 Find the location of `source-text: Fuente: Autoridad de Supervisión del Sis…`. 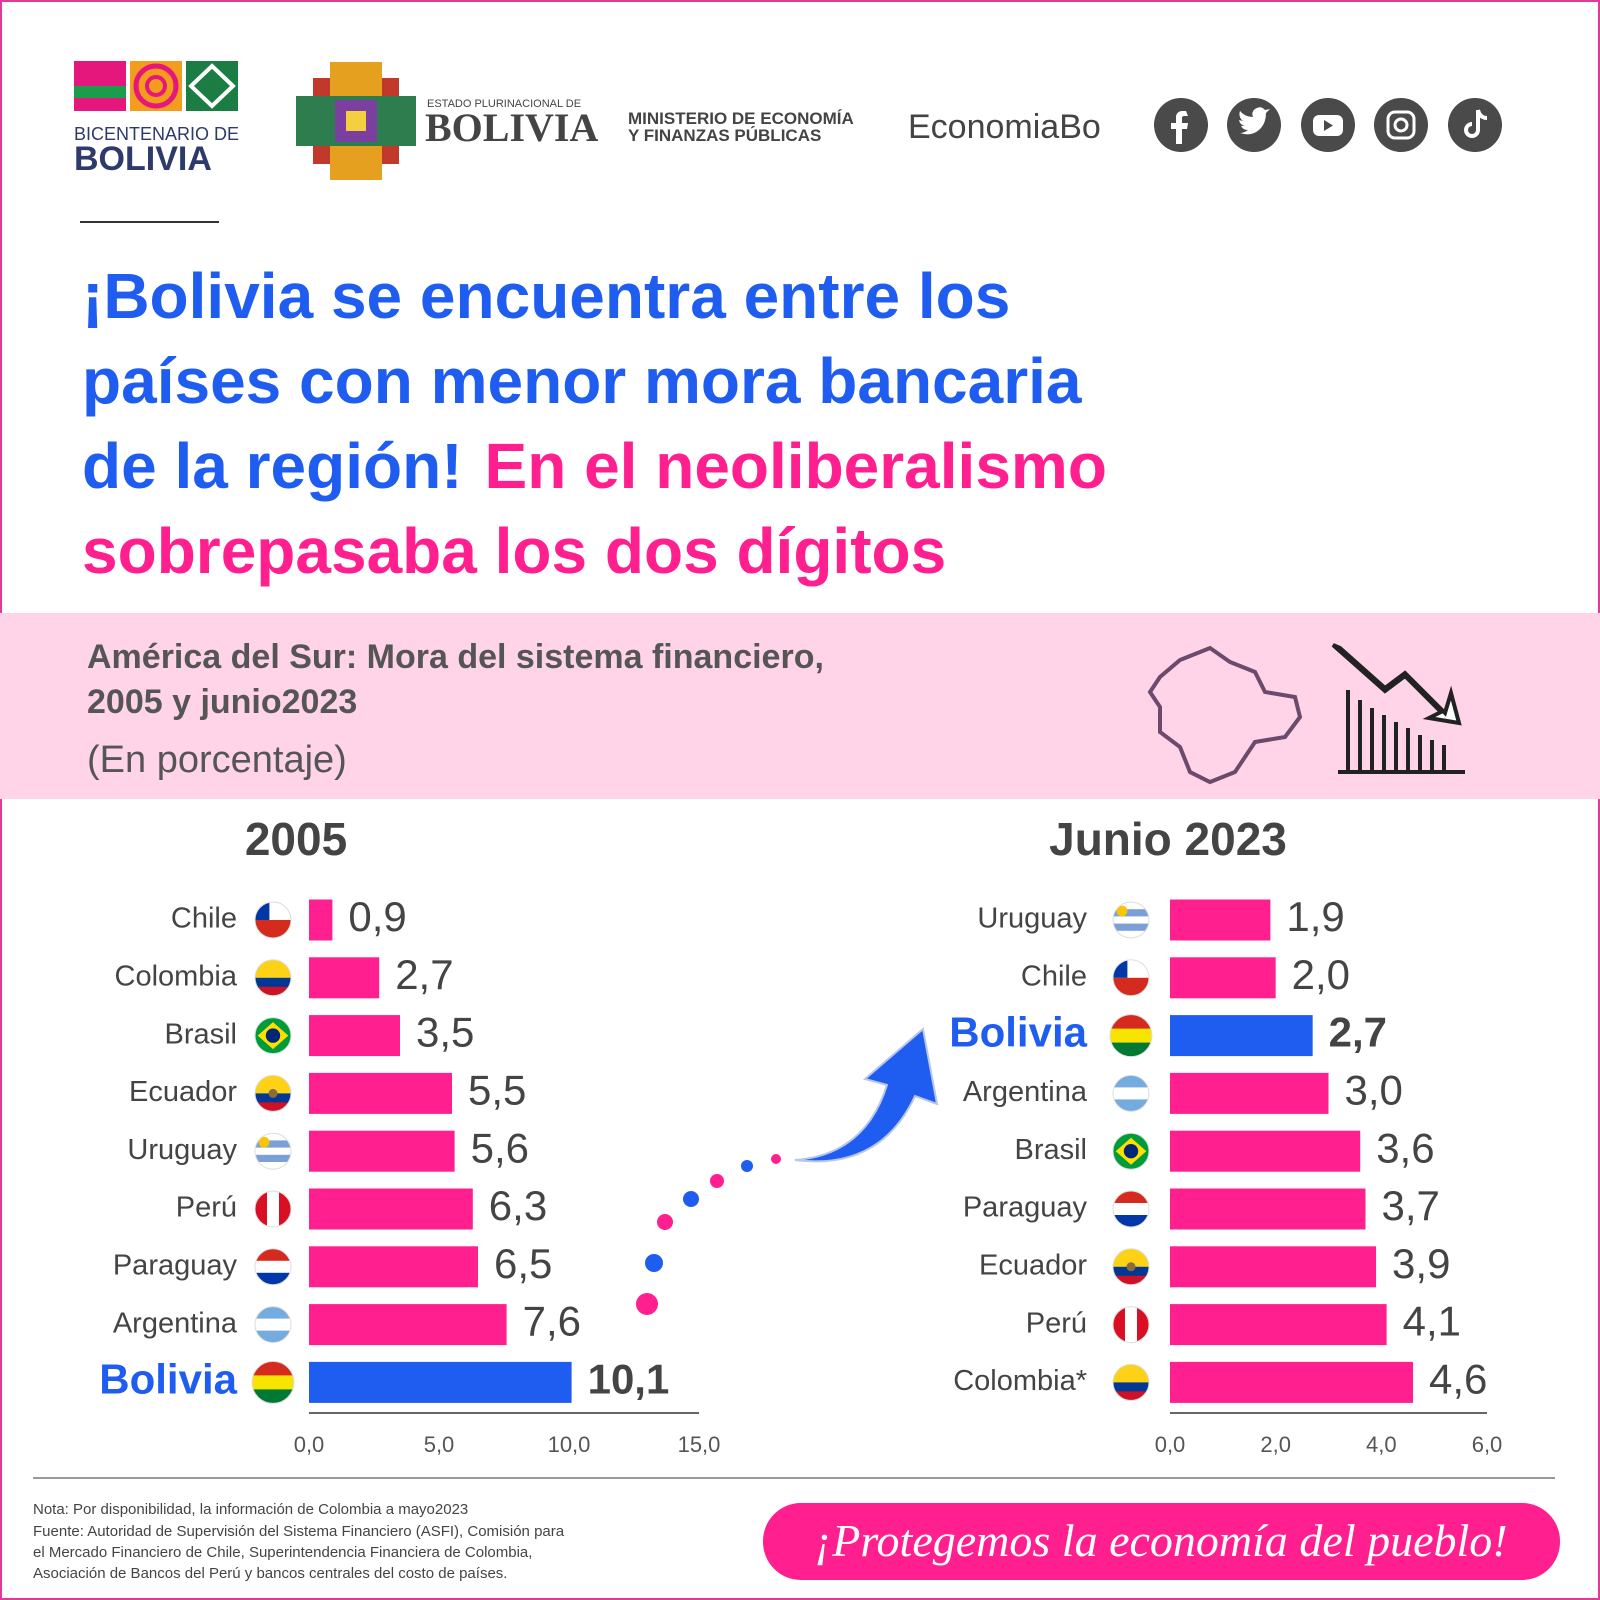

source-text: Fuente: Autoridad de Supervisión del Sis… is located at coordinates (299, 1531).